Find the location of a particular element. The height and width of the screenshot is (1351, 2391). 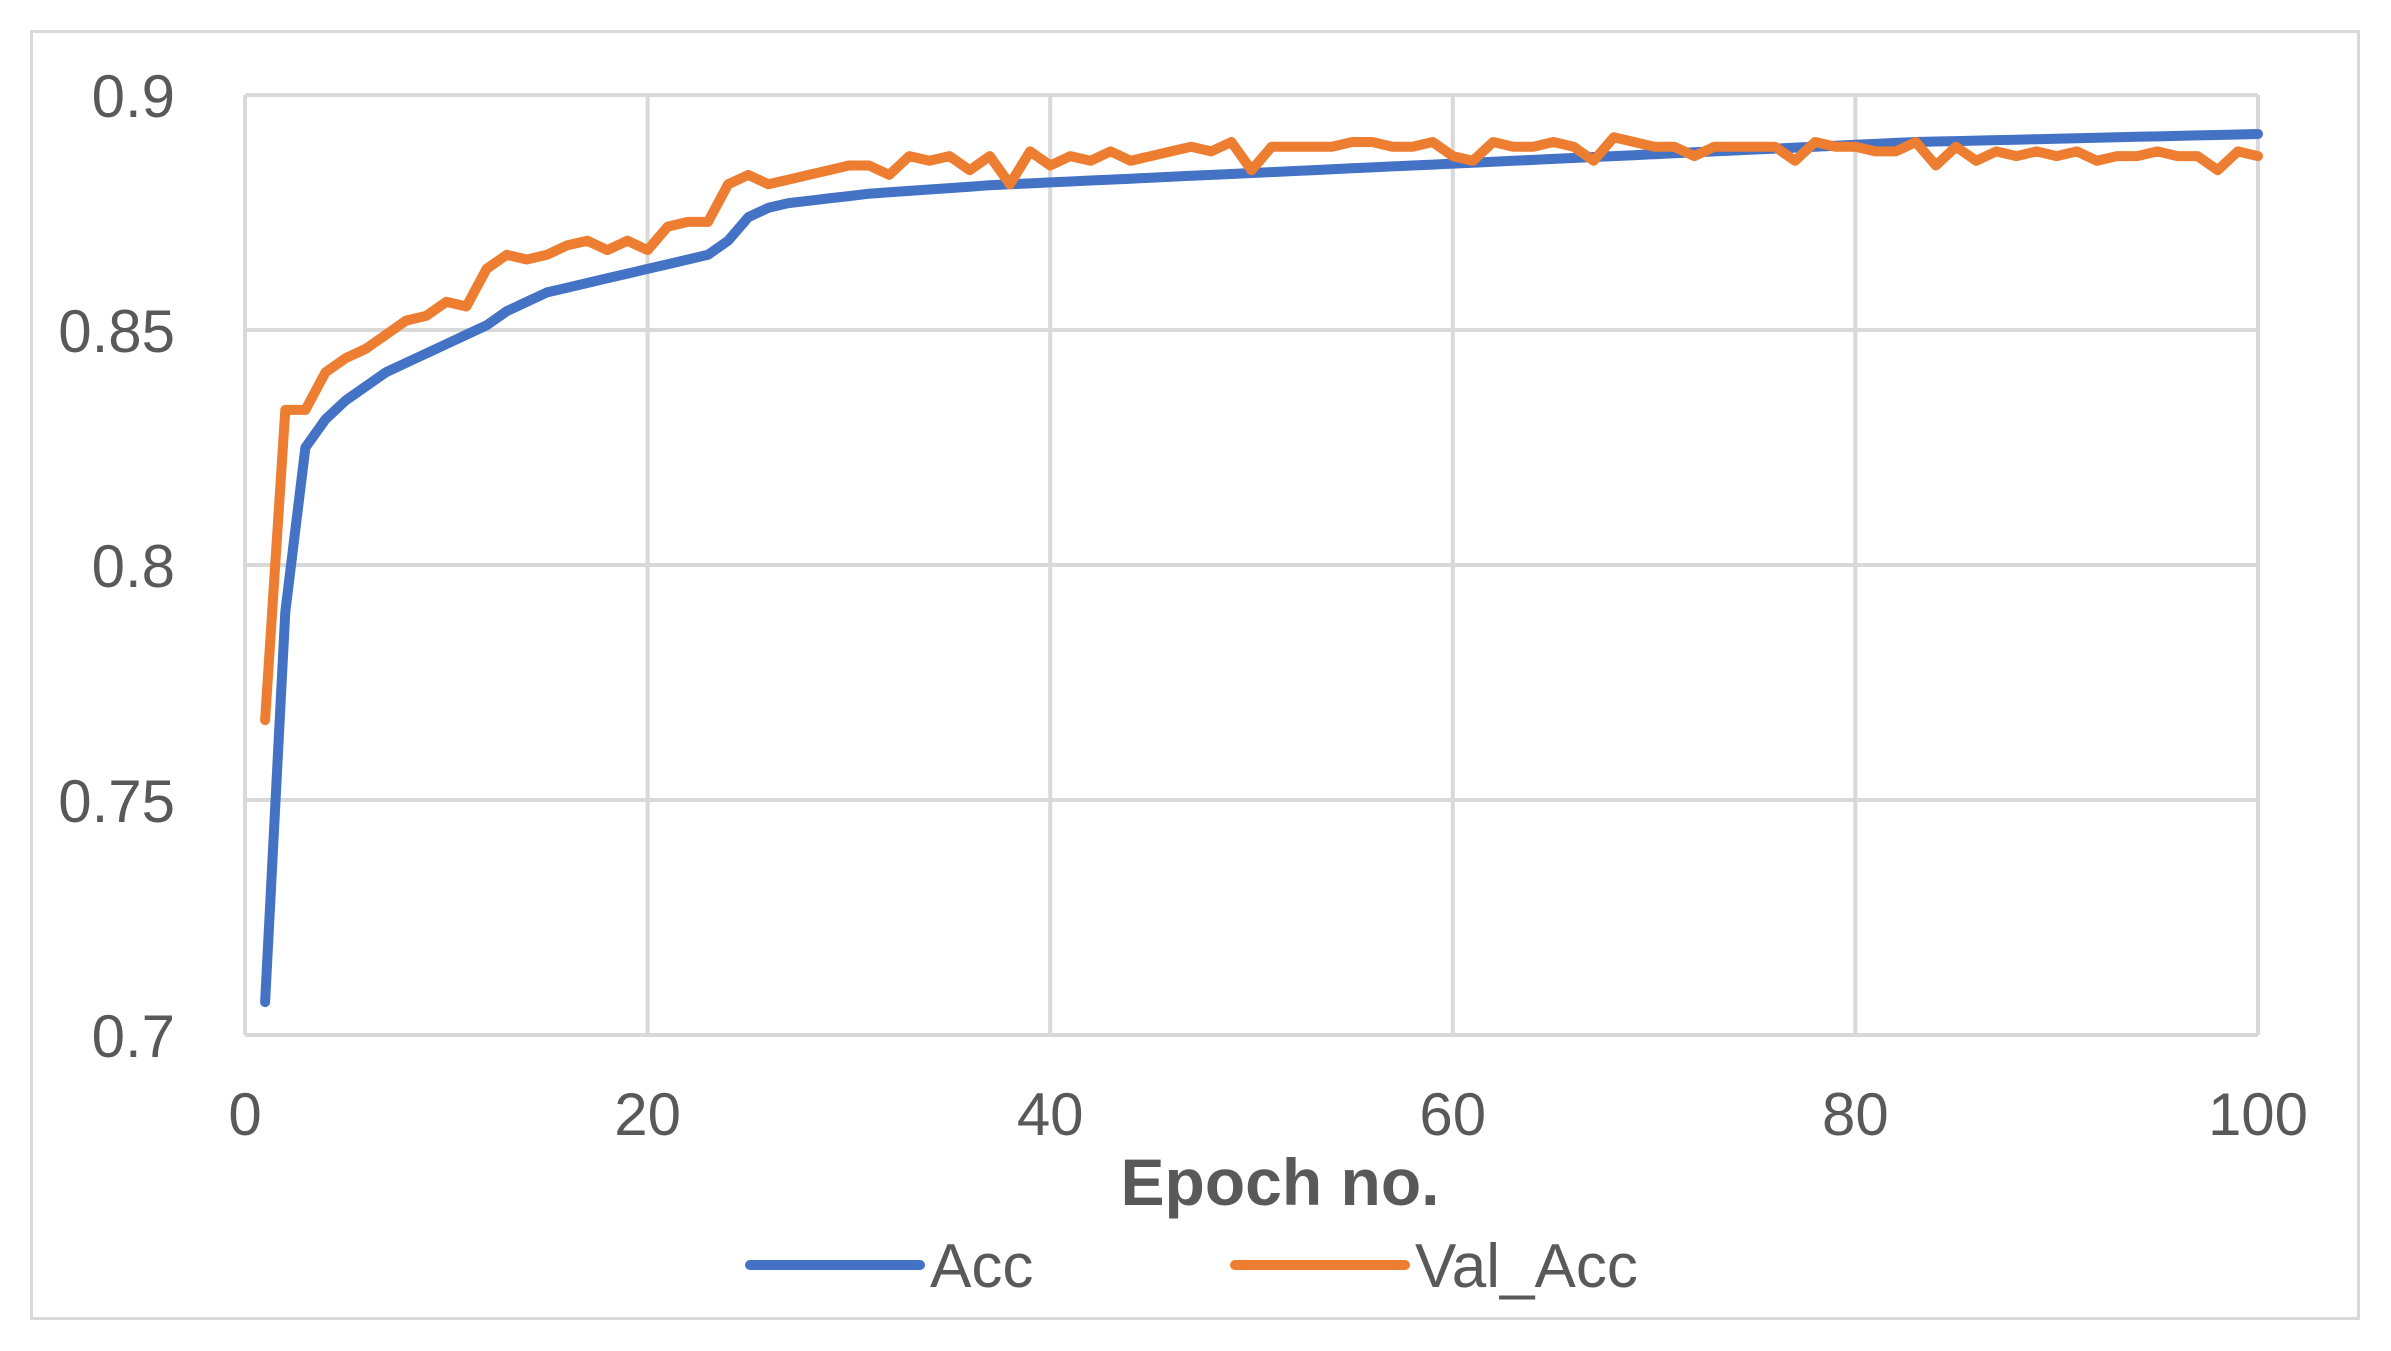

x-tick-label: 60 is located at coordinates (1452, 1114).